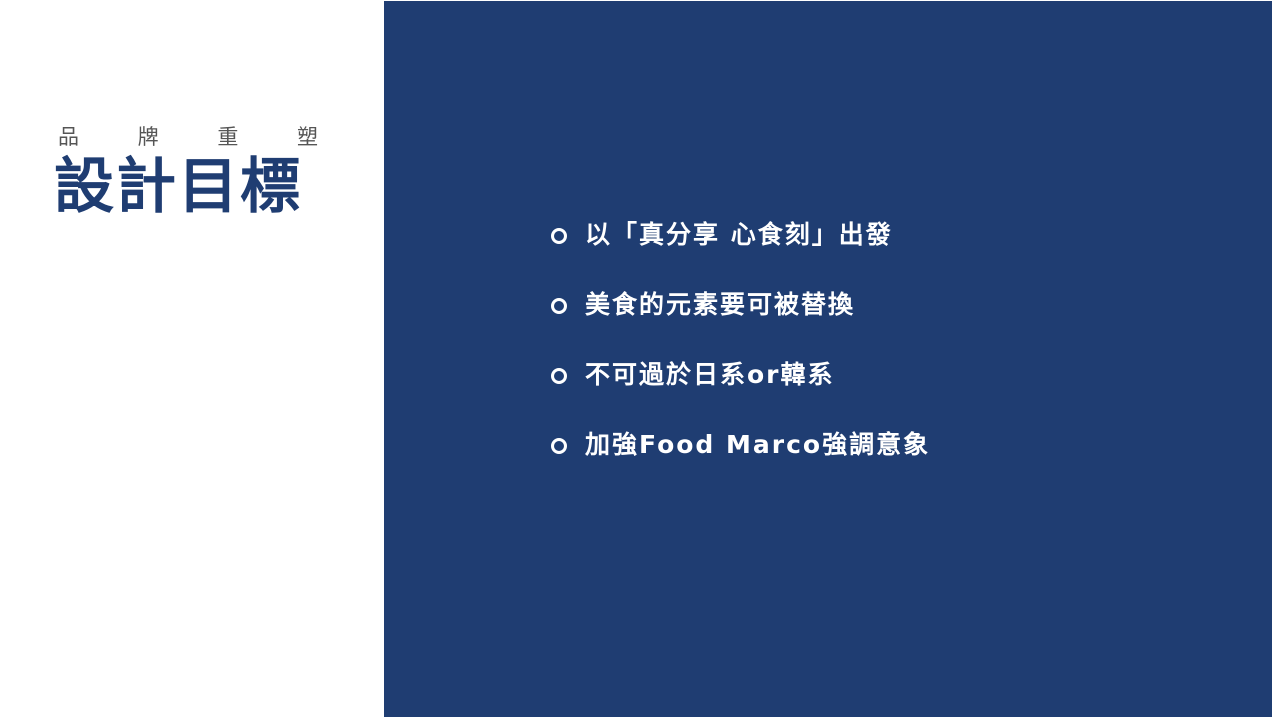  I want to click on goal-list-item: 以「真分享 心食刻」出發, so click(740, 235).